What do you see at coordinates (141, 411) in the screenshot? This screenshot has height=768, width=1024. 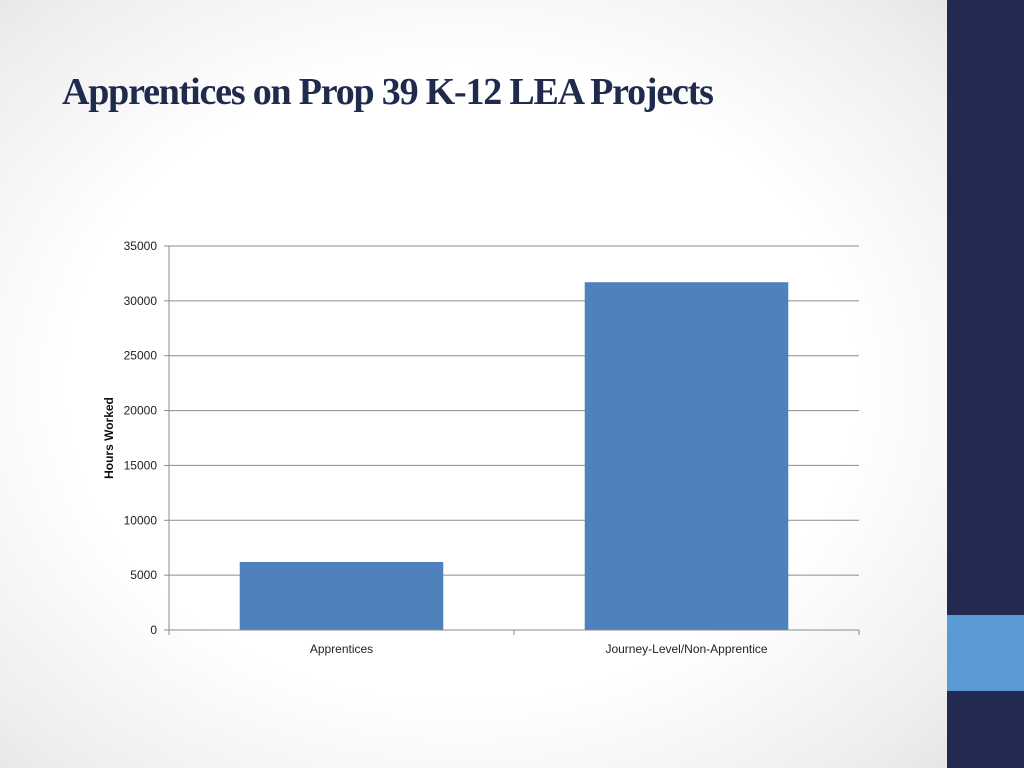 I see `y-tick-label: 20000` at bounding box center [141, 411].